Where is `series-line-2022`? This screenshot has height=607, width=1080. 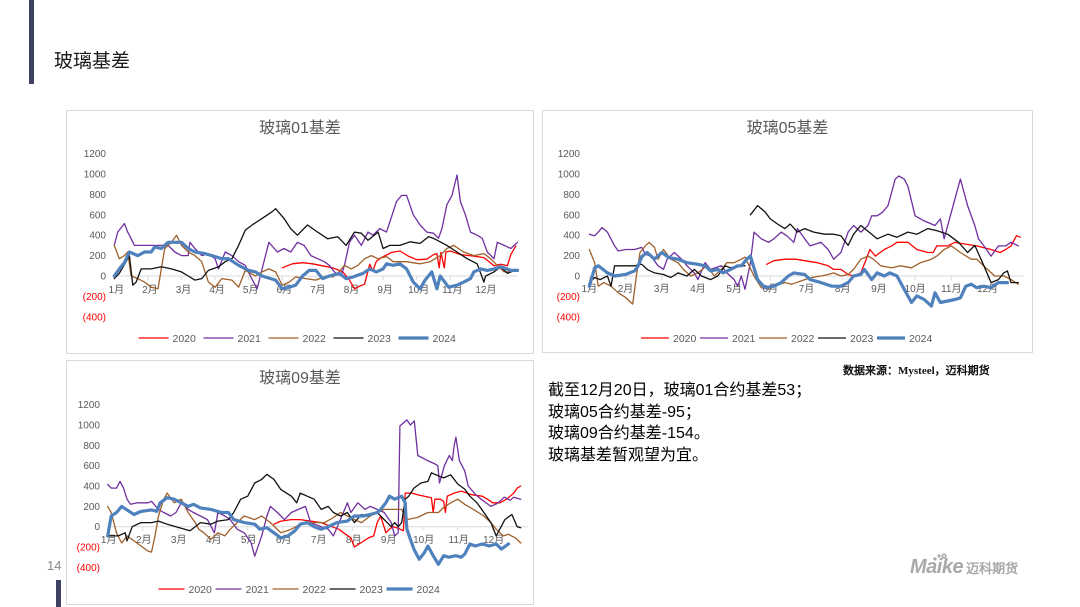 series-line-2022 is located at coordinates (314, 522).